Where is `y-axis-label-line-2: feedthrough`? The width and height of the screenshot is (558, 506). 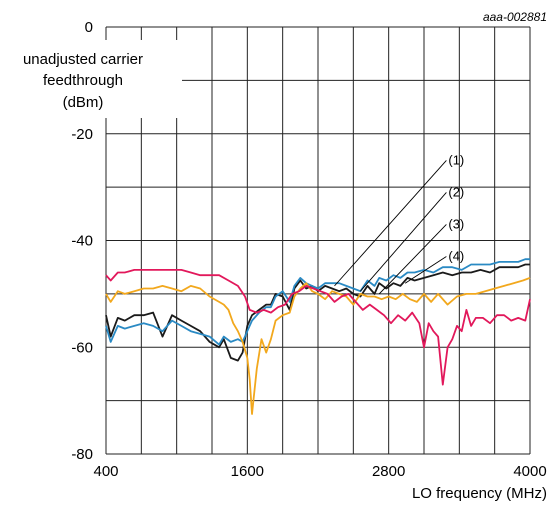 y-axis-label-line-2: feedthrough is located at coordinates (83, 80).